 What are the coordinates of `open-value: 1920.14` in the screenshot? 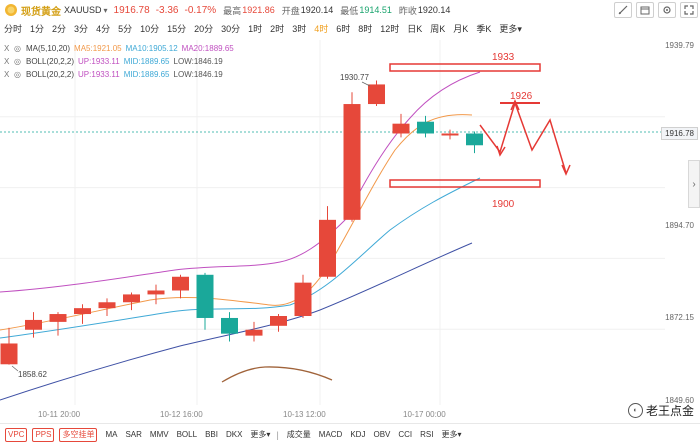 It's located at (317, 10).